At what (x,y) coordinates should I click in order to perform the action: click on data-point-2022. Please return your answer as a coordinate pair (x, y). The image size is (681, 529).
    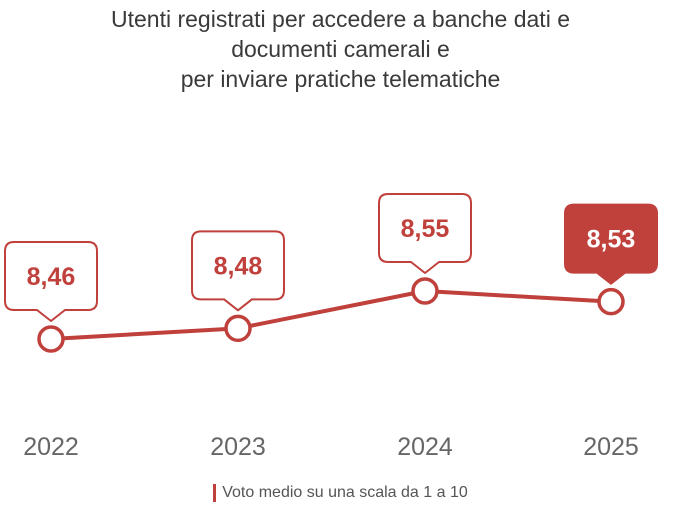
    Looking at the image, I should click on (51, 339).